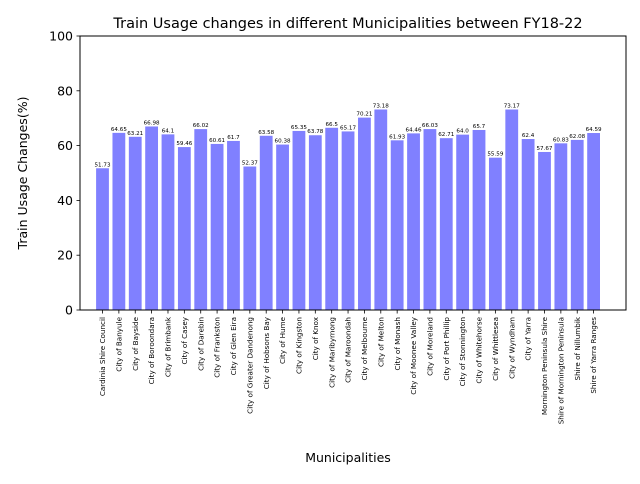 The height and width of the screenshot is (484, 640). I want to click on x-tick-label: City of Greater Dandenong, so click(249, 365).